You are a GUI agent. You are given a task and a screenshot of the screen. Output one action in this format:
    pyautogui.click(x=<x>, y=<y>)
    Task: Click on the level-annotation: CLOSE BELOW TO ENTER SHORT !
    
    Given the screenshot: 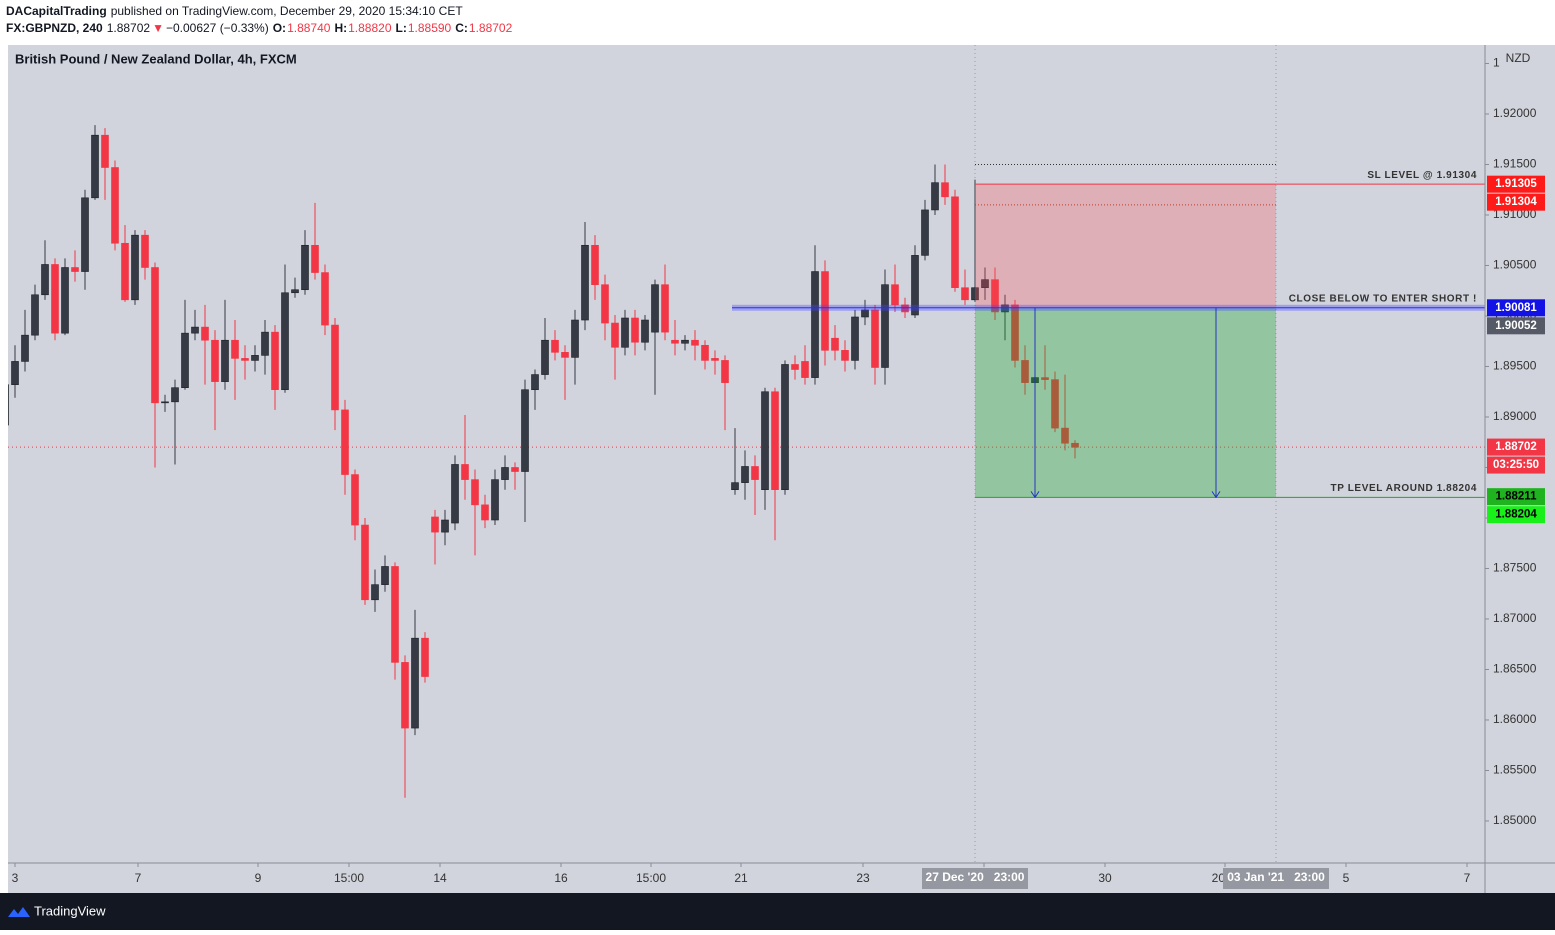 What is the action you would take?
    pyautogui.click(x=1383, y=298)
    